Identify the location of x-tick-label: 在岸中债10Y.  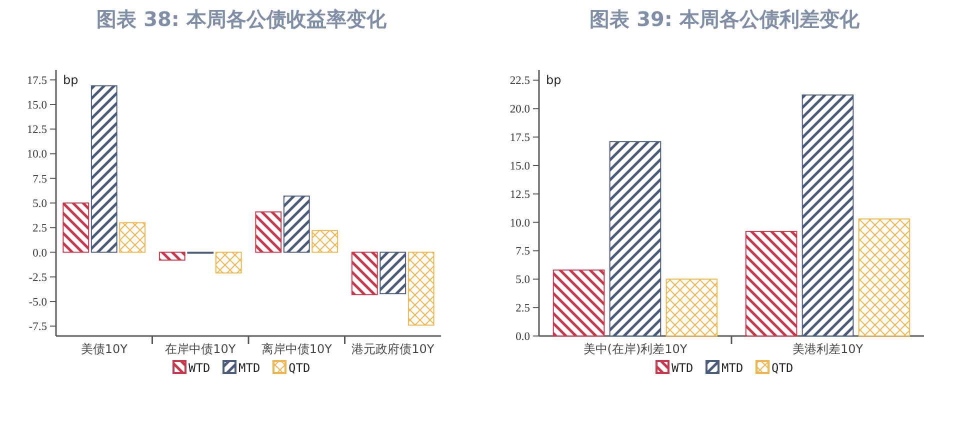
(200, 349).